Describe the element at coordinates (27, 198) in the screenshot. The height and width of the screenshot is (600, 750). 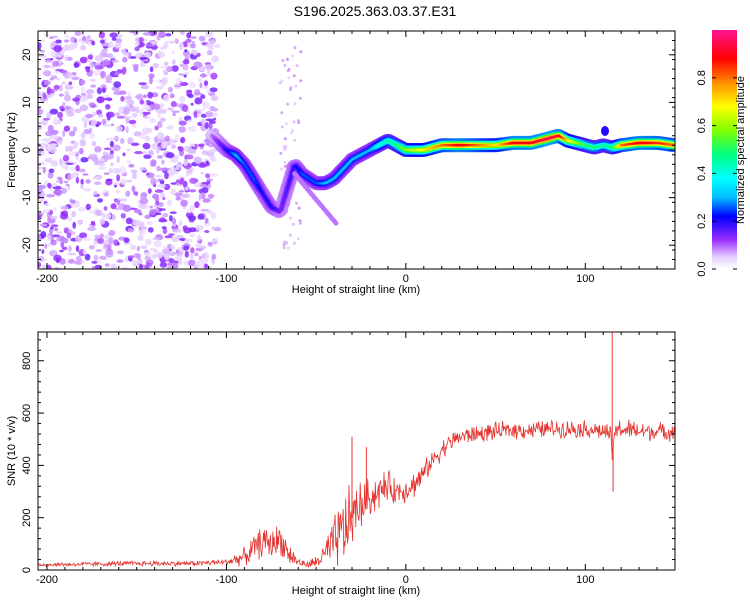
I see `y-tick-label: -10` at that location.